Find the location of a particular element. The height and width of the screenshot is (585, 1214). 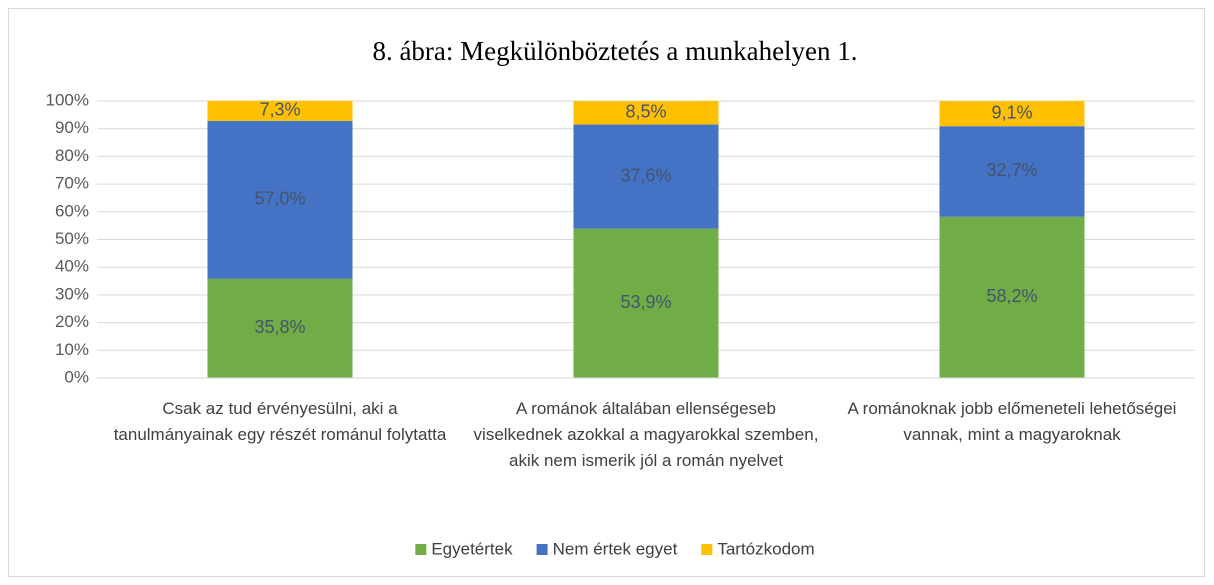

y-tick-label: 40% is located at coordinates (72, 266).